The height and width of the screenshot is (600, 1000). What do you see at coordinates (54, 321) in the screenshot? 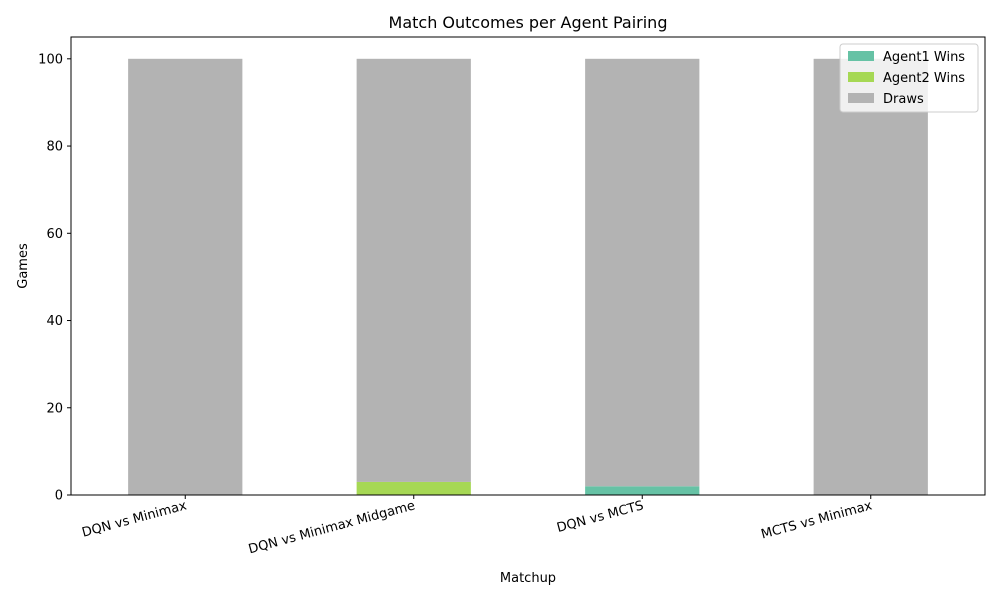
I see `y-tick-label: 40` at bounding box center [54, 321].